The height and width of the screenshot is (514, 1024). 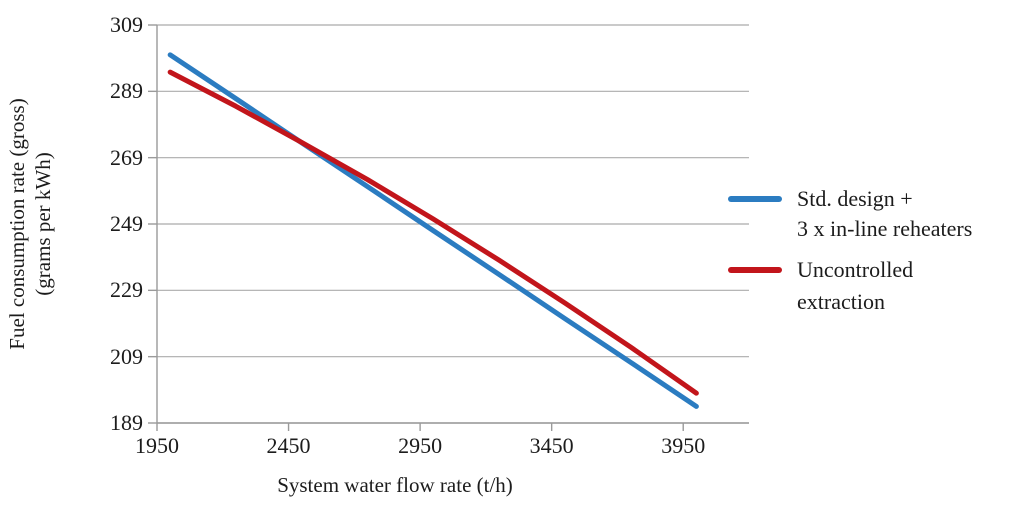 What do you see at coordinates (855, 198) in the screenshot?
I see `legend-label-std-design-line1: Std. design +` at bounding box center [855, 198].